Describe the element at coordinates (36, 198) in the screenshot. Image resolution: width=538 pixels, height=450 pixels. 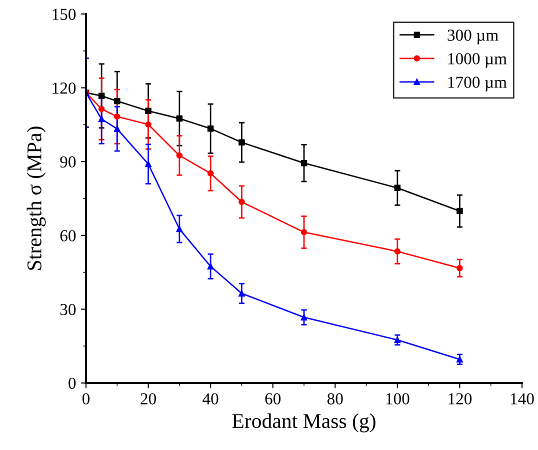
I see `y-axis-title: Strength σ (MPa)` at that location.